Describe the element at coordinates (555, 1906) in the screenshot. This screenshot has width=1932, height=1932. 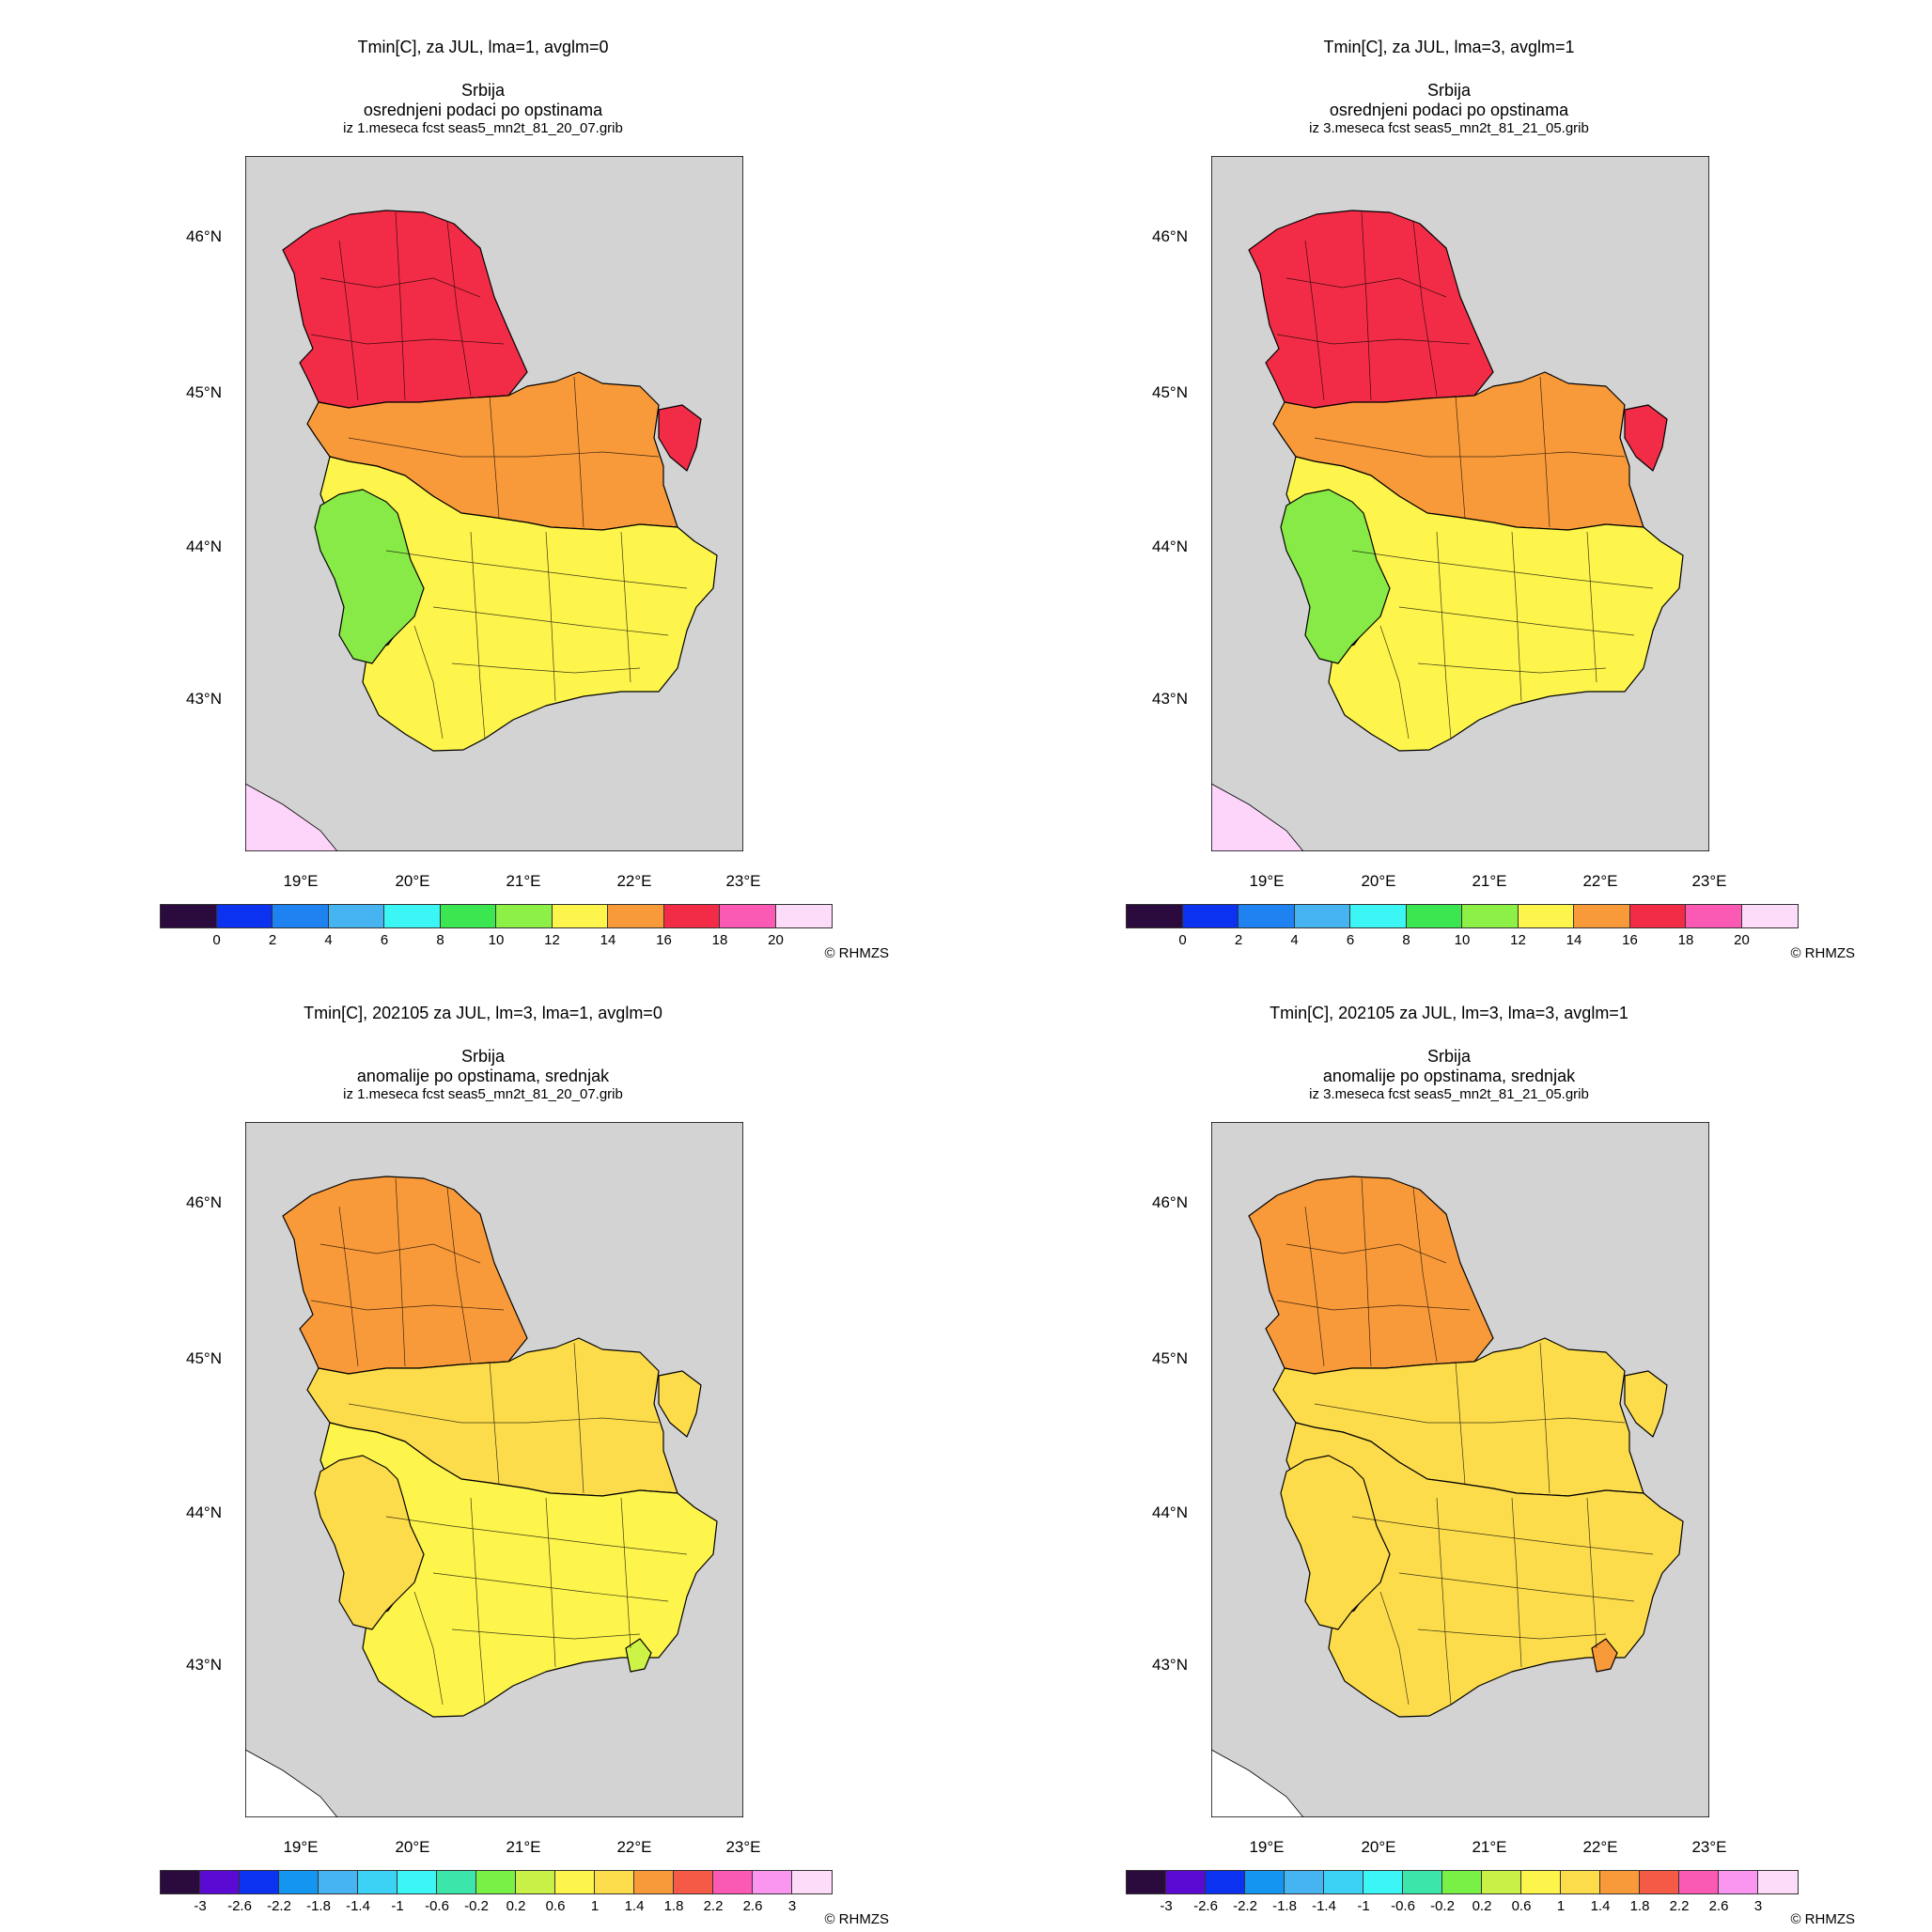
I see `color-bar-label: 0.6` at that location.